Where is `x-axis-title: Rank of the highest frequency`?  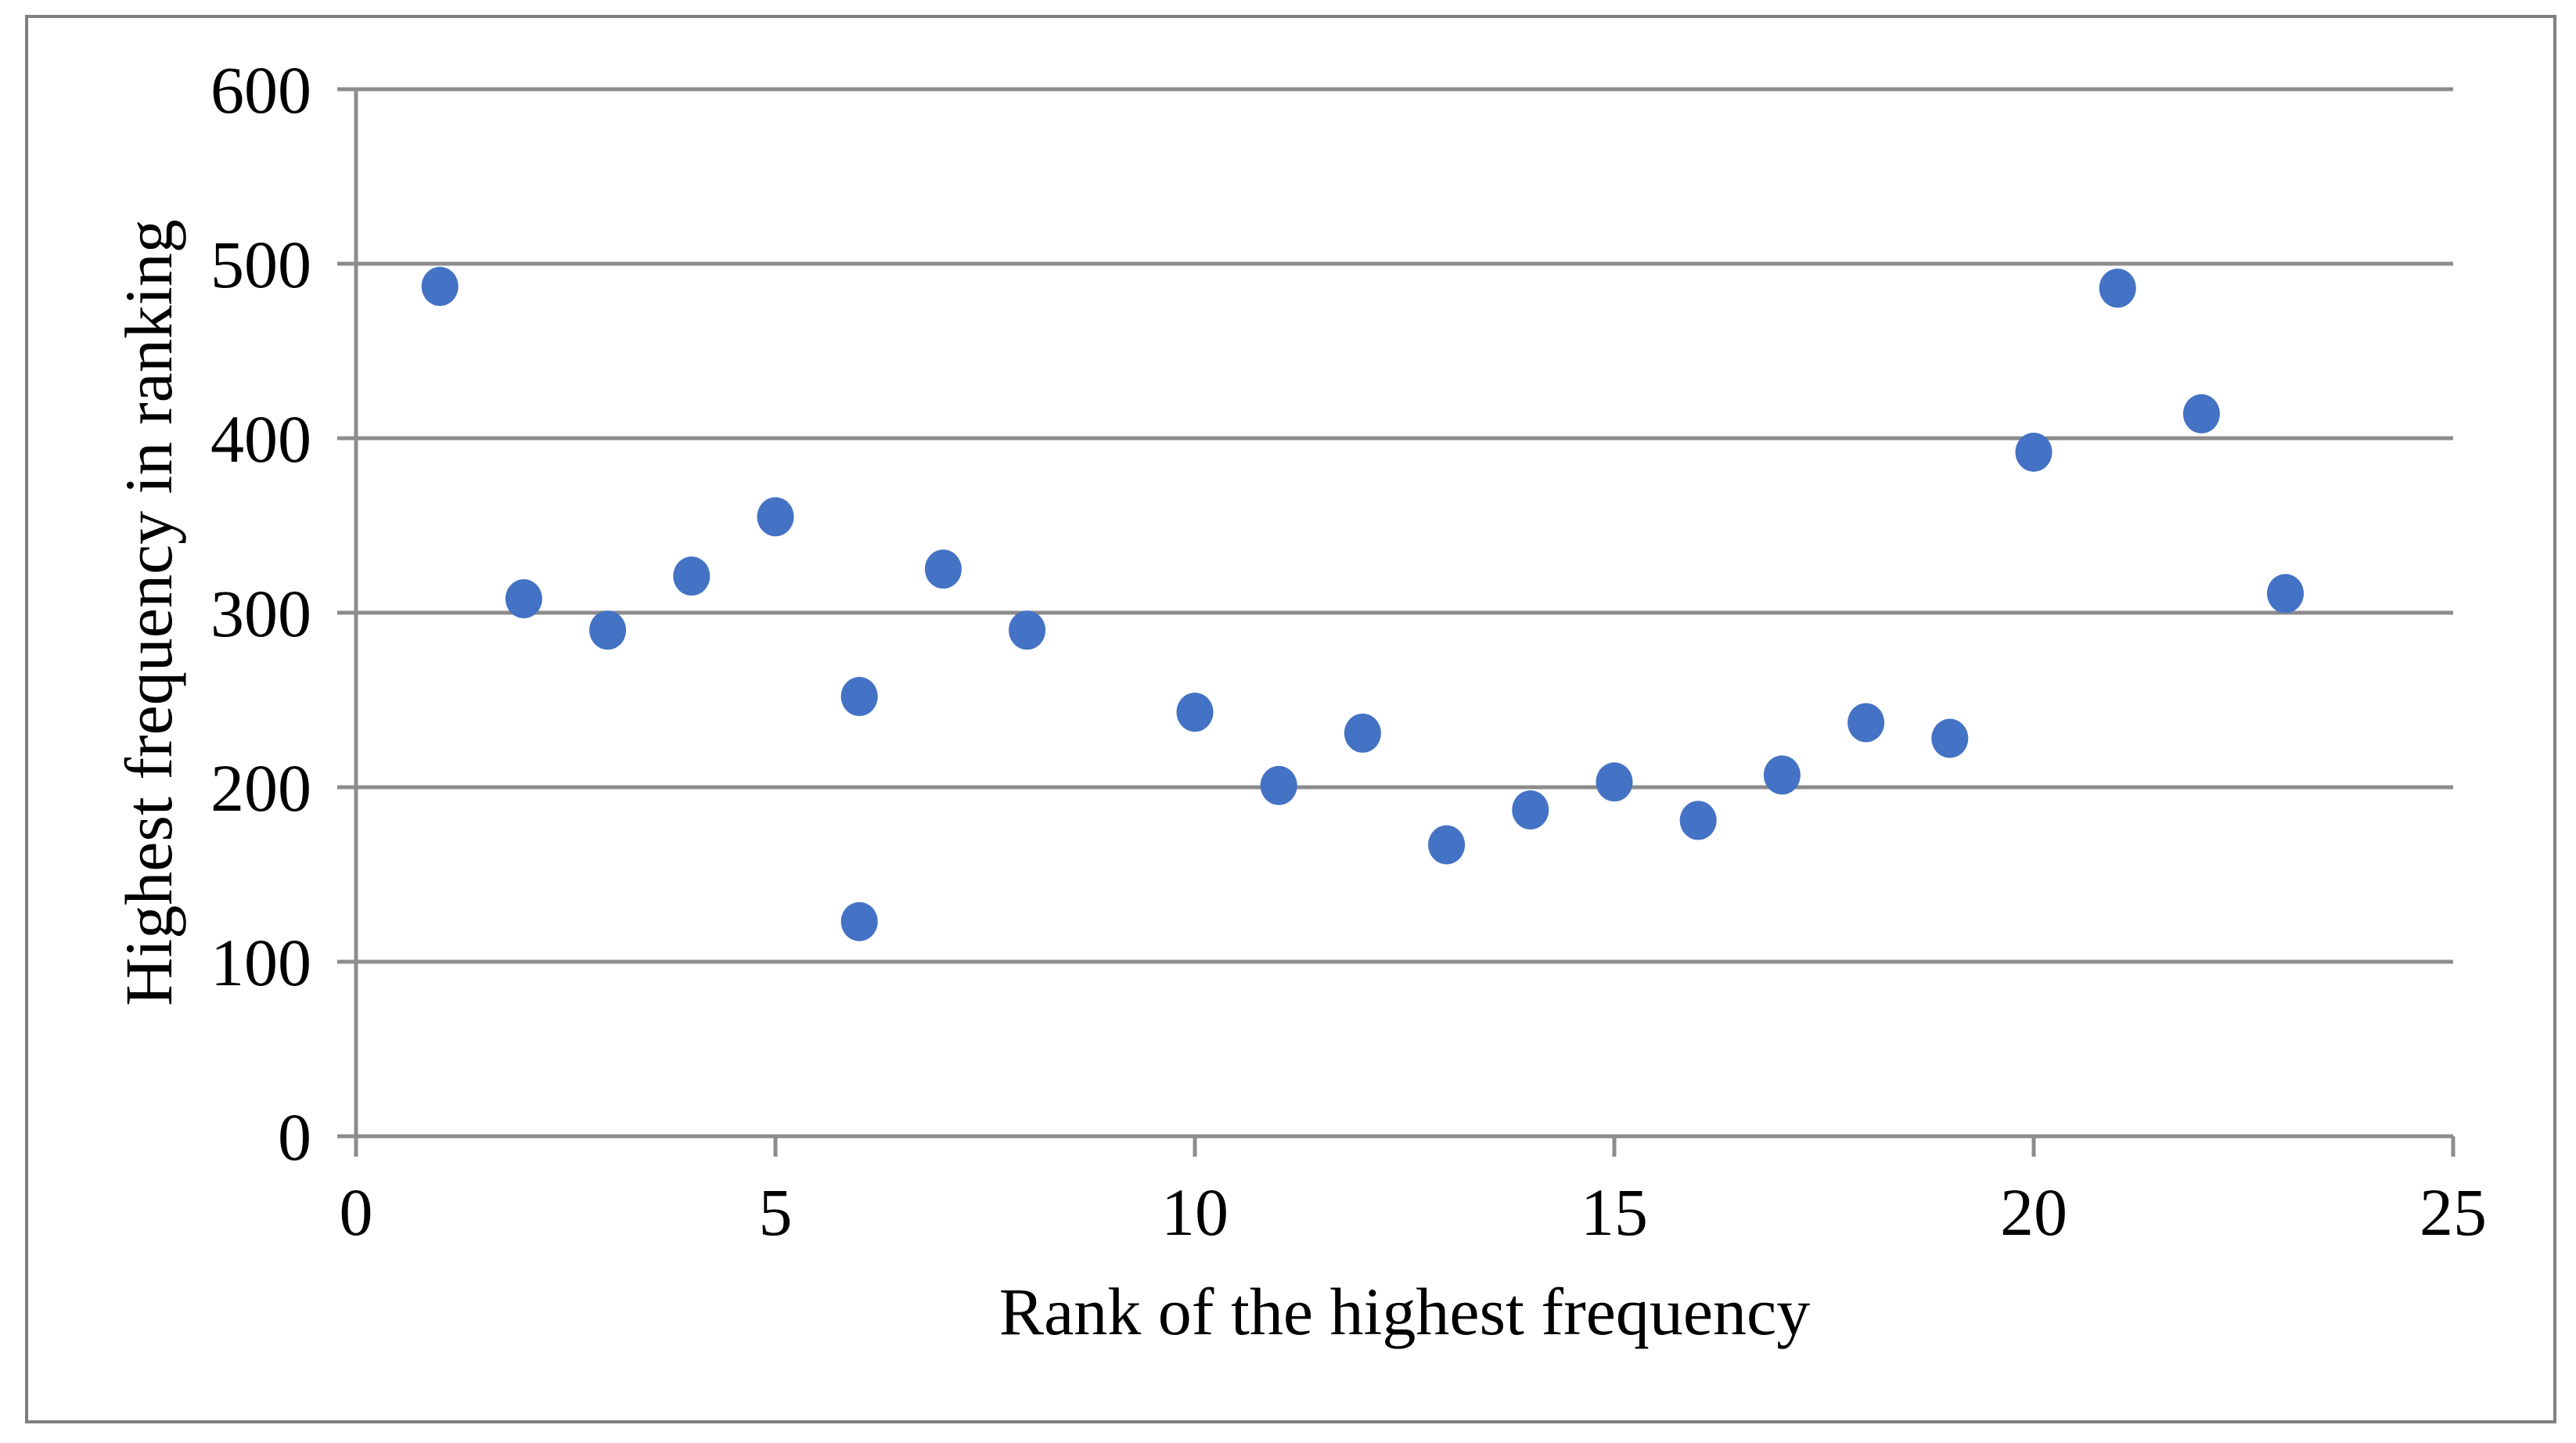 x-axis-title: Rank of the highest frequency is located at coordinates (1404, 1311).